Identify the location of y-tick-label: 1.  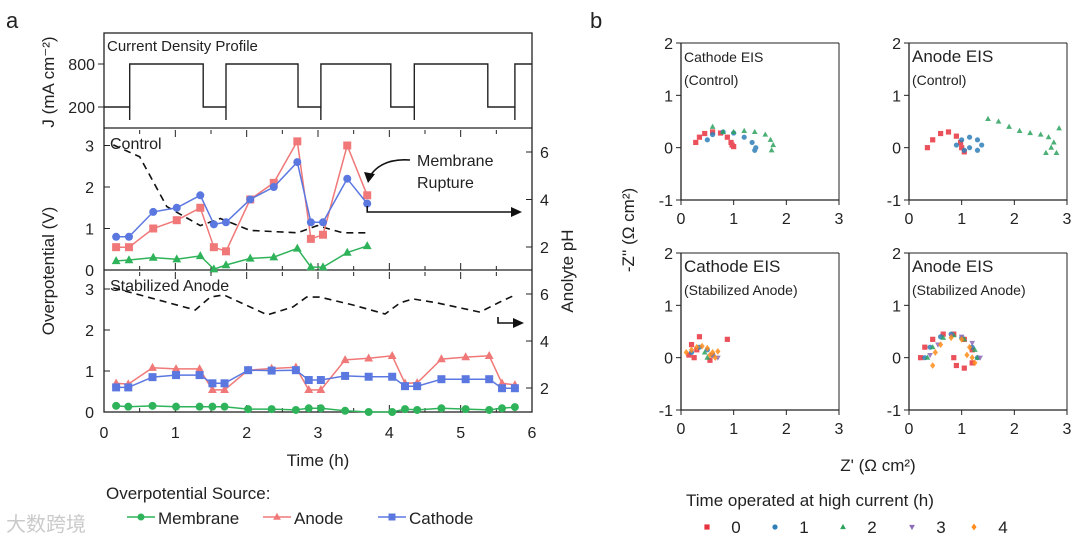
(89, 230).